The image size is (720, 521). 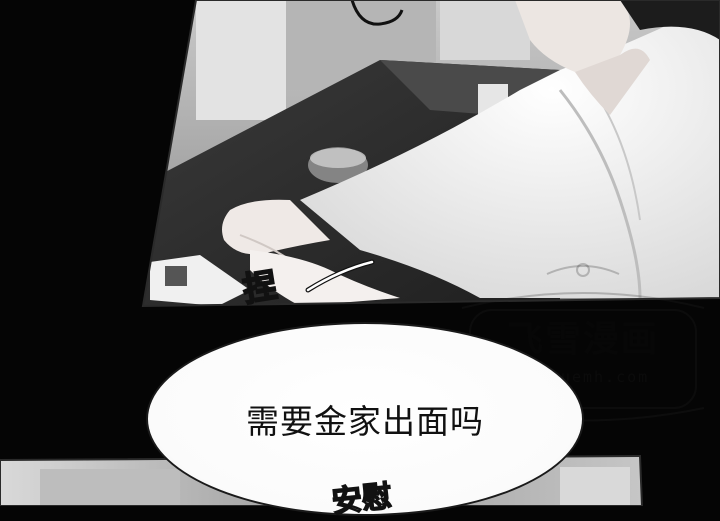 What do you see at coordinates (365, 421) in the screenshot?
I see `speech-bubble-text: 需要金家出面吗` at bounding box center [365, 421].